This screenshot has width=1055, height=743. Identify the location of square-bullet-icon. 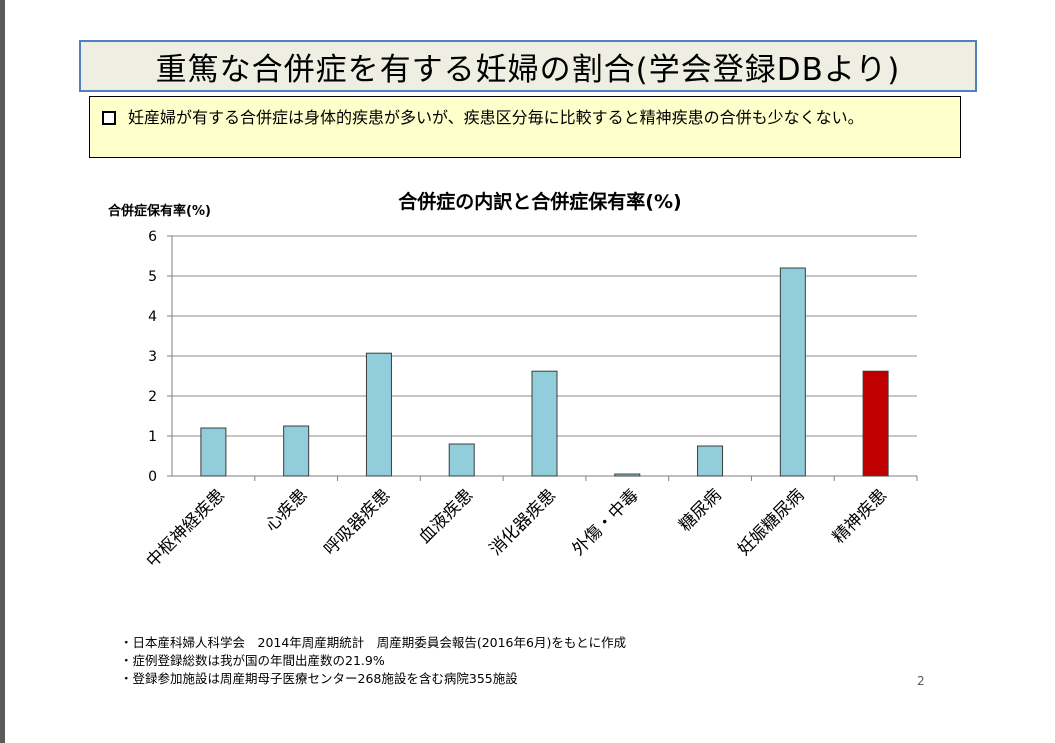
(109, 118).